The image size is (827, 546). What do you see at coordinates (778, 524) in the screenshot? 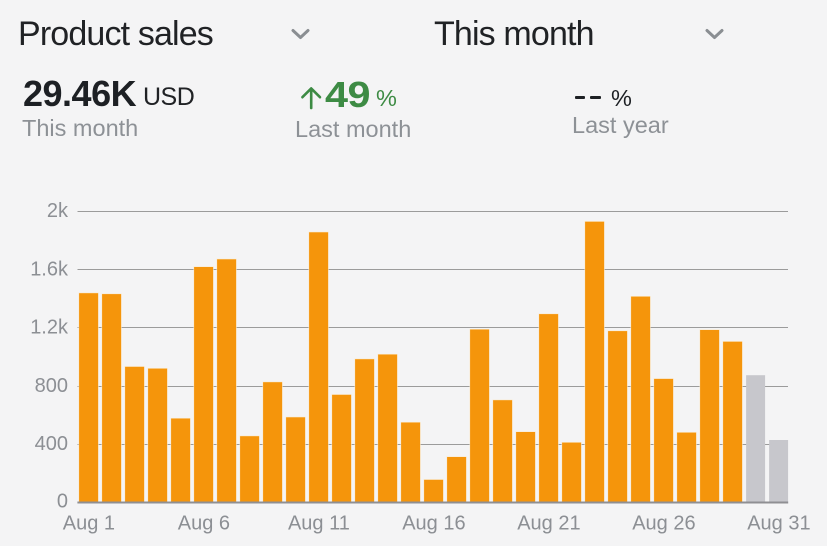
I see `svg-text: Aug 31` at bounding box center [778, 524].